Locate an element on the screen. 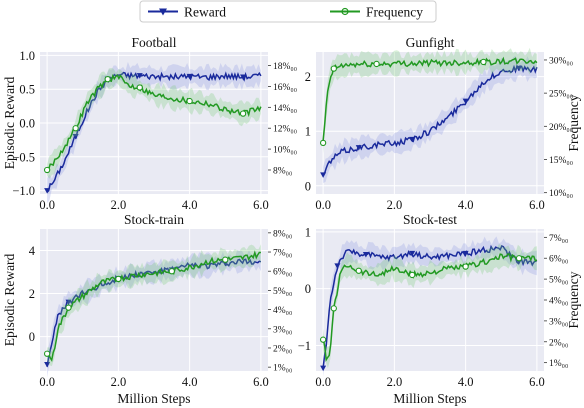 The image size is (584, 408). y2-tick-label: 18%₀₀ is located at coordinates (285, 67).